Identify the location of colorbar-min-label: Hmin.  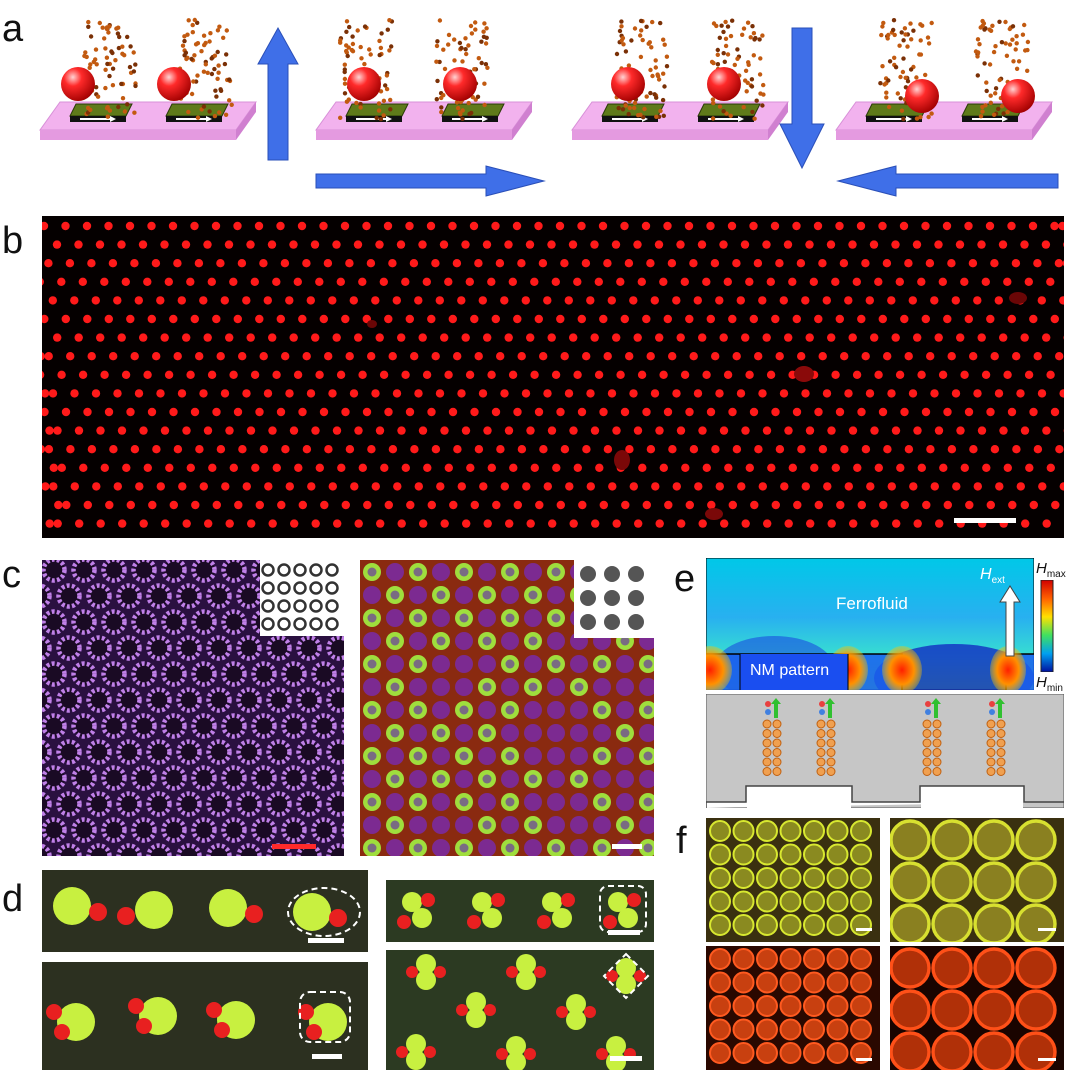
(1049, 684).